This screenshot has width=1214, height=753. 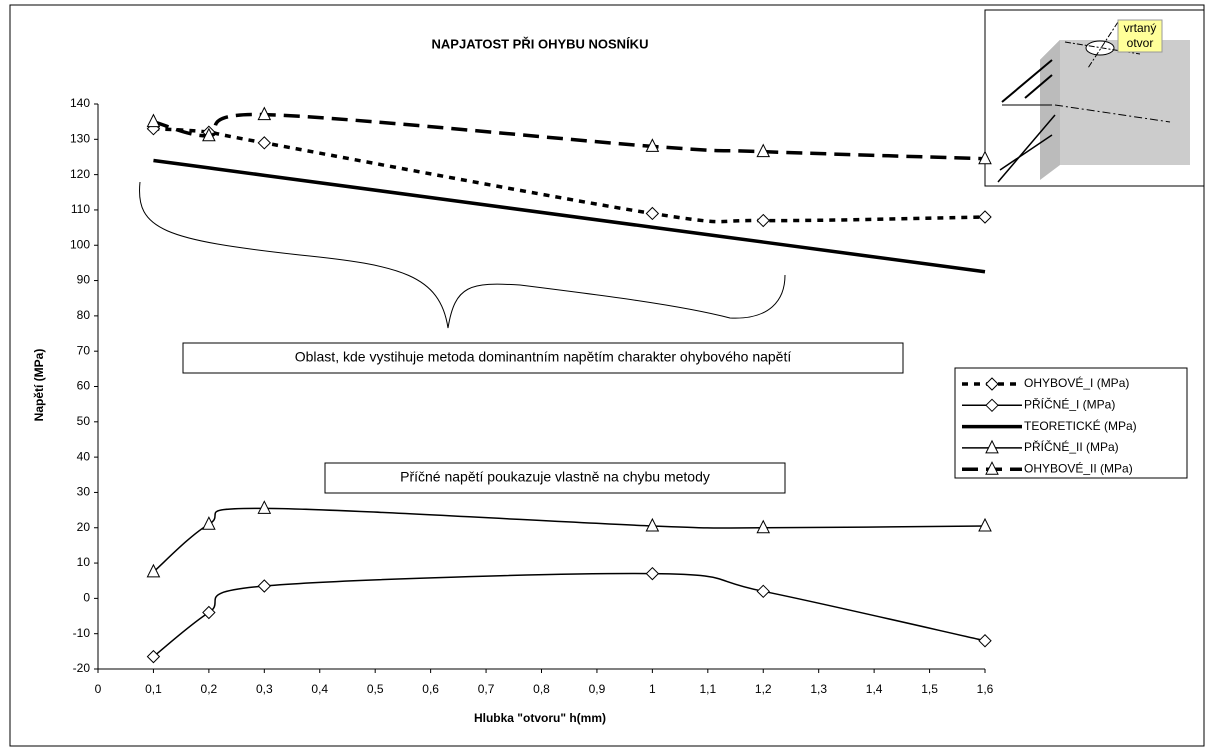 What do you see at coordinates (84, 527) in the screenshot?
I see `y-tick-label: 20` at bounding box center [84, 527].